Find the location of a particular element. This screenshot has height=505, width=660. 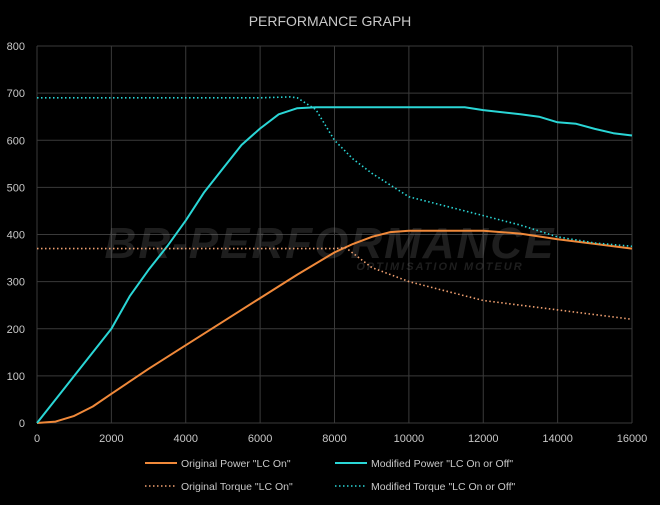

legend-label: Modified Power "LC On or Off" is located at coordinates (442, 464).